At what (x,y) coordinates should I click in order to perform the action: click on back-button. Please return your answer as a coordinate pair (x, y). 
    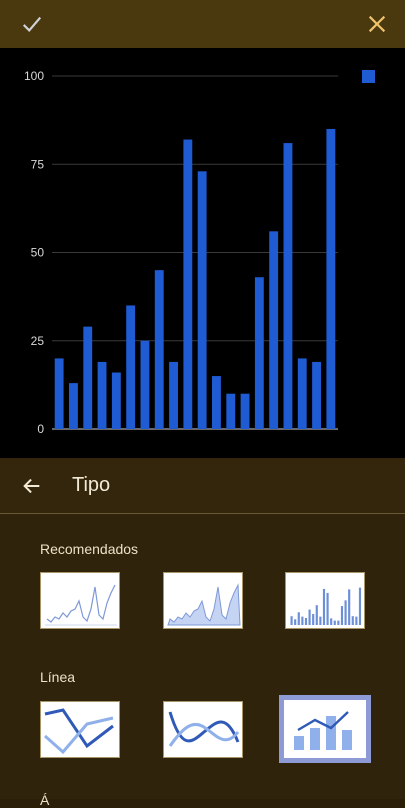
    Looking at the image, I should click on (32, 486).